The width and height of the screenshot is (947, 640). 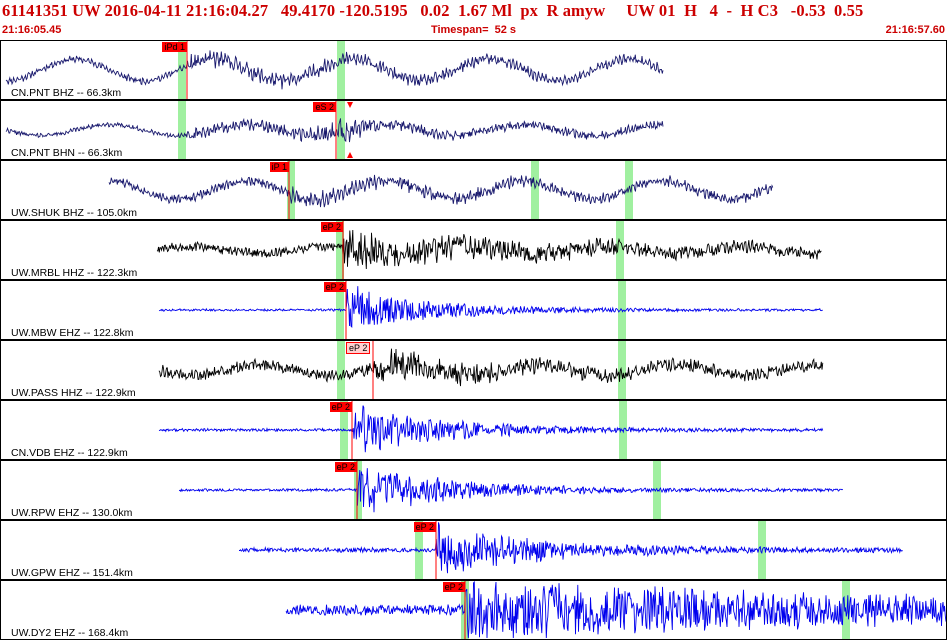 I want to click on station-label: UW.MRBL HHZ -- 122.3km, so click(x=74, y=273).